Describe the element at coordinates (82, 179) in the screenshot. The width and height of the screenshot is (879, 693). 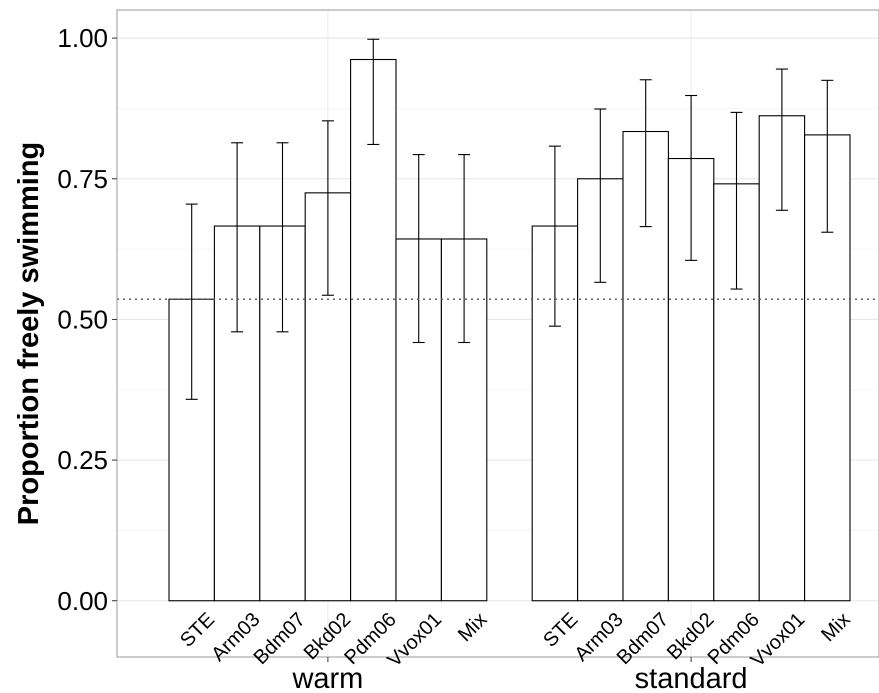
I see `y-tick-label: 0.75` at that location.